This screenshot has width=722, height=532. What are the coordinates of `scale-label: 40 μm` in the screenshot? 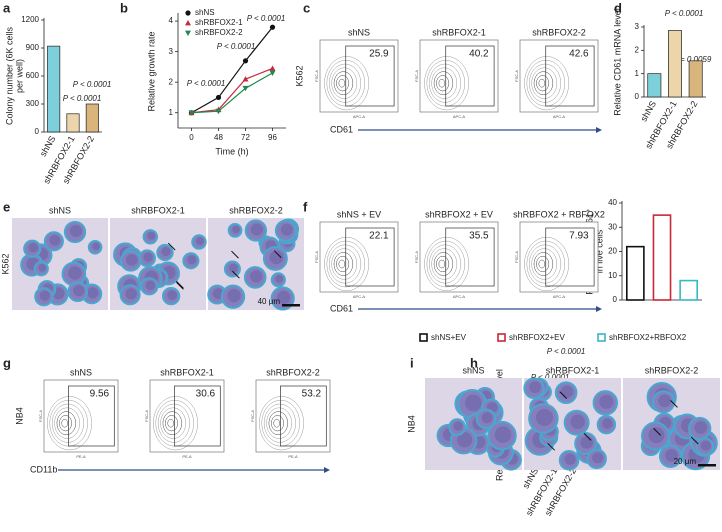 It's located at (269, 301).